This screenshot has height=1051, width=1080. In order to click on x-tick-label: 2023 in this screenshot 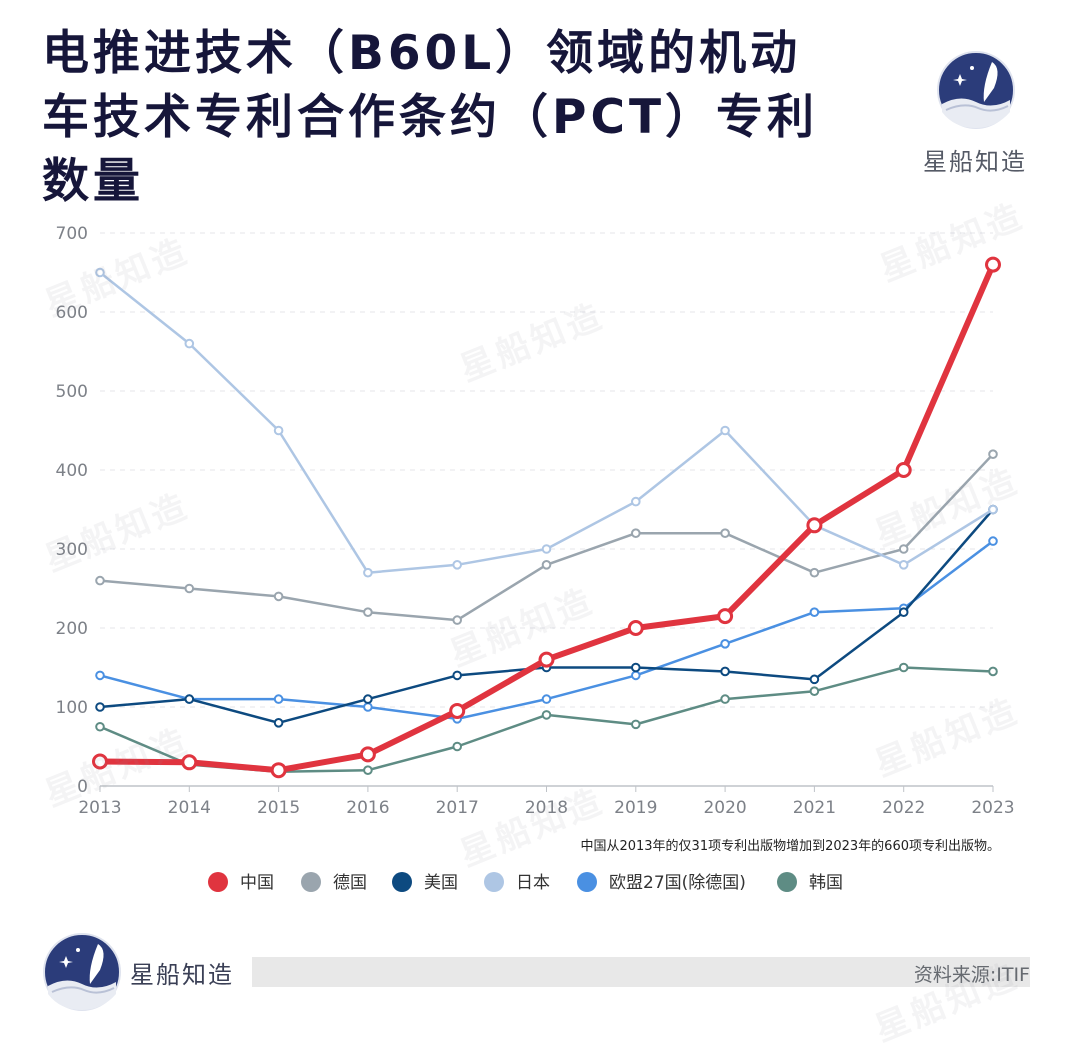, I will do `click(992, 808)`.